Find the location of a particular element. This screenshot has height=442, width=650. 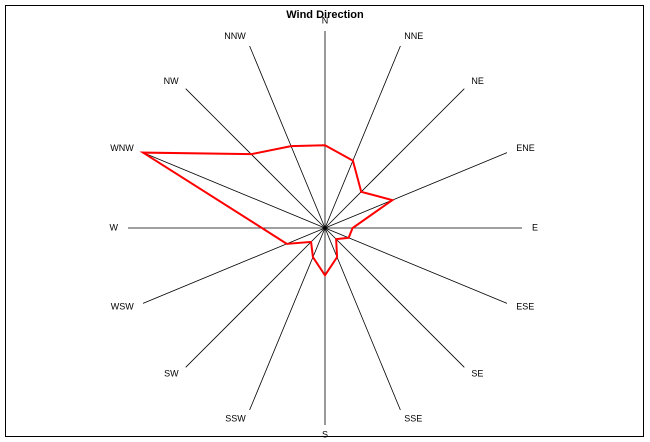

axis-label: WNW is located at coordinates (122, 148).